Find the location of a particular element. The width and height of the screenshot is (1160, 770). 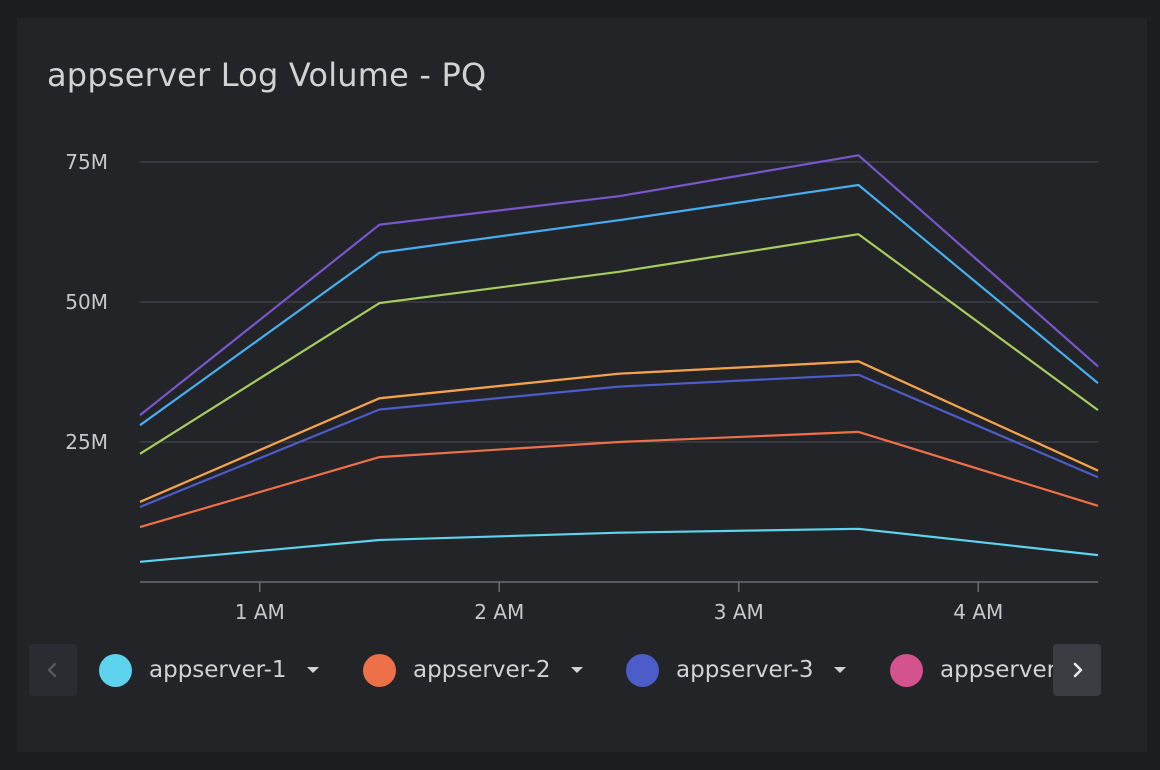

legend-label: appserver-1 is located at coordinates (218, 670).